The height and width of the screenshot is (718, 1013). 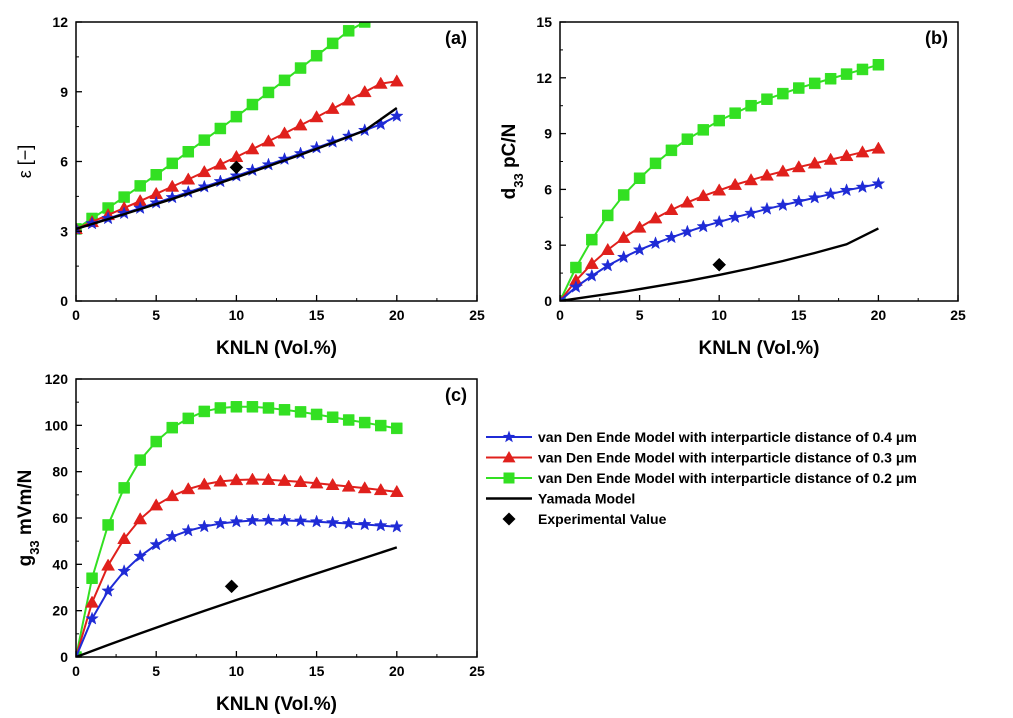 I want to click on legend-swatch, so click(x=509, y=519).